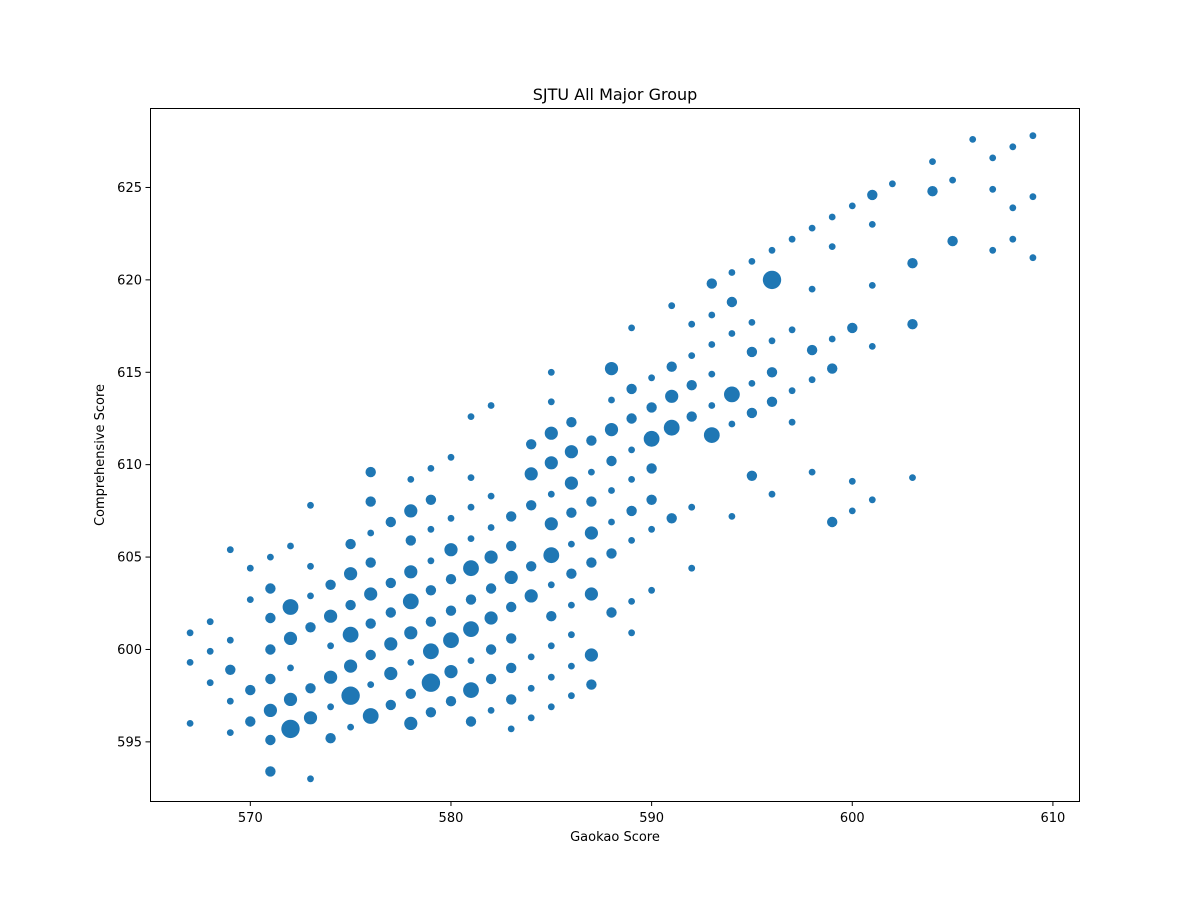 This screenshot has width=1200, height=900. I want to click on chart-title: SJTU All Major Group, so click(615, 94).